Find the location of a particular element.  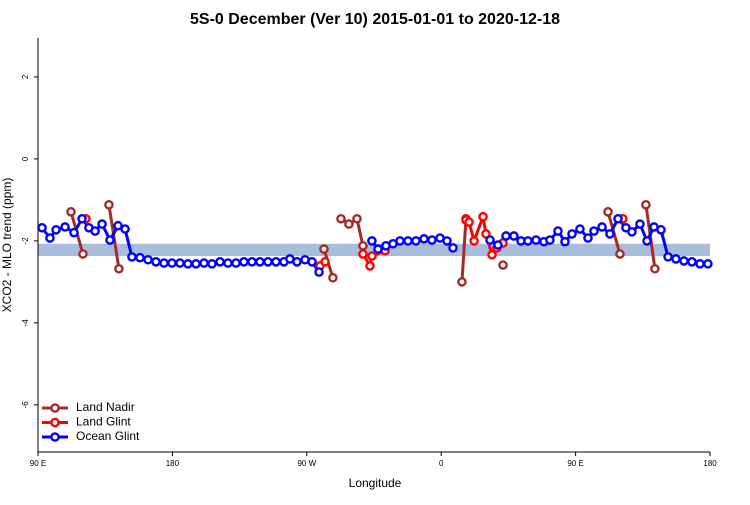

y-tick-label: -4 is located at coordinates (25, 323).